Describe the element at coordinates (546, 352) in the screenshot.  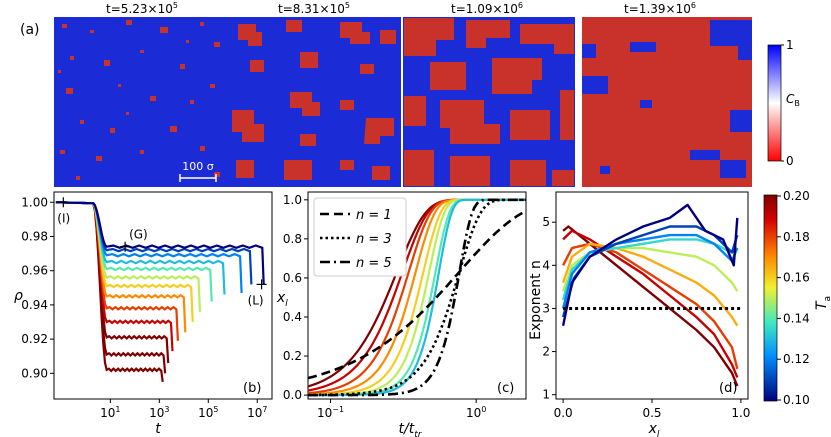
I see `d-ytick-label: 2` at that location.